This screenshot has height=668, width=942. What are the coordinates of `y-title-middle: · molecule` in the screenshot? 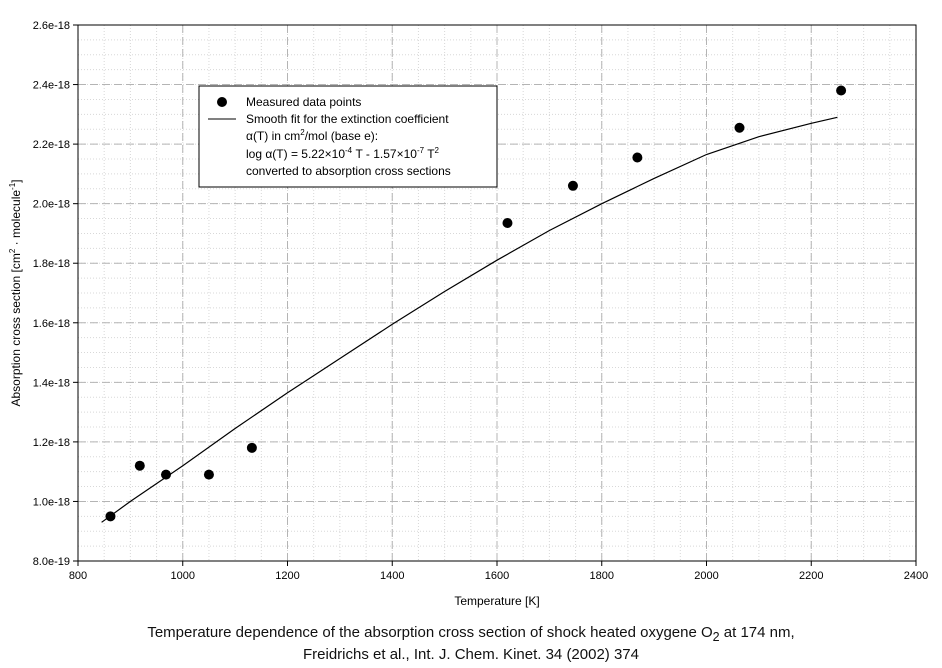 It's located at (16, 219).